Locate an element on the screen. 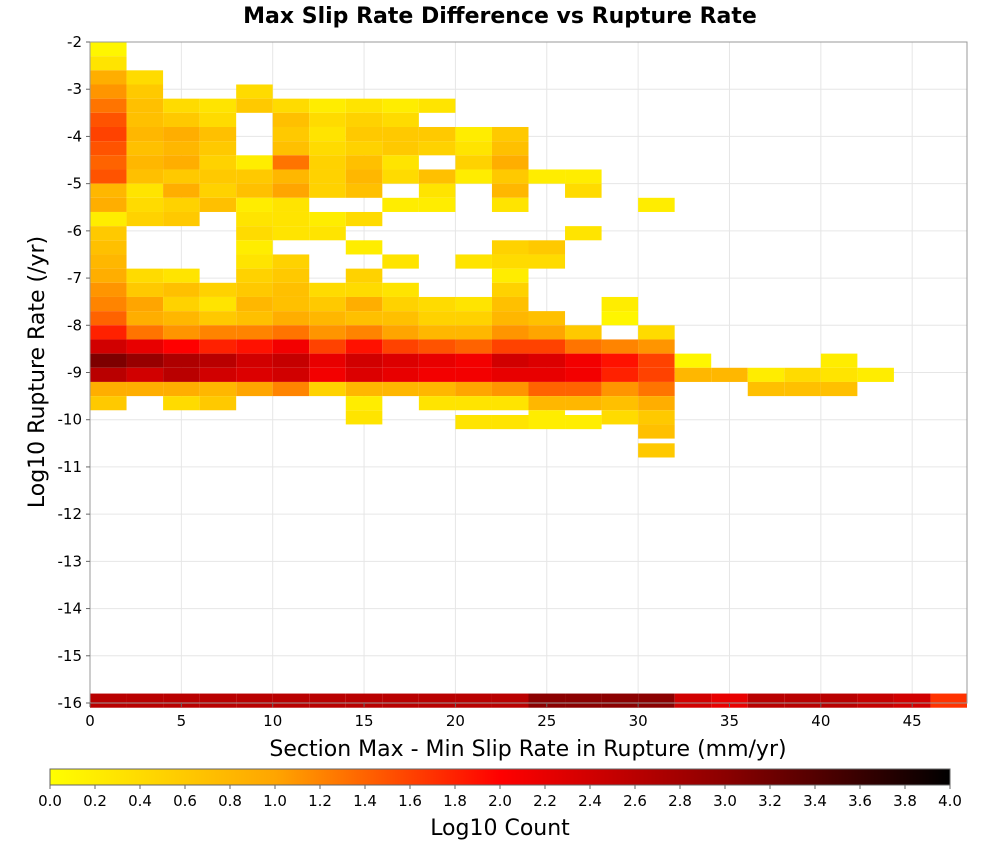 The width and height of the screenshot is (1000, 850). y-tick-label-14: -16 is located at coordinates (70, 703).